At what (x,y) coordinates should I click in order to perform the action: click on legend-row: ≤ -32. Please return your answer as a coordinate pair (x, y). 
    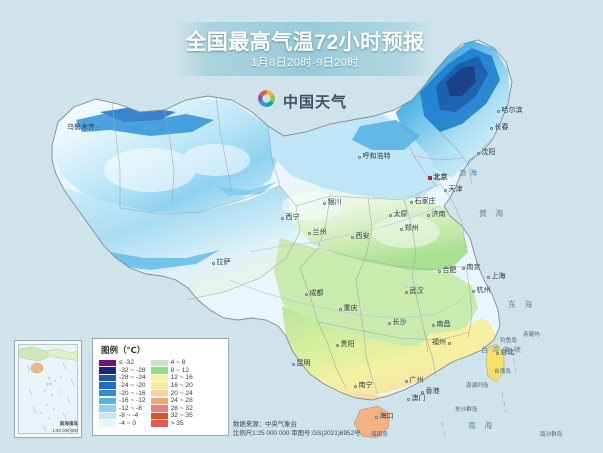
    Looking at the image, I should click on (122, 363).